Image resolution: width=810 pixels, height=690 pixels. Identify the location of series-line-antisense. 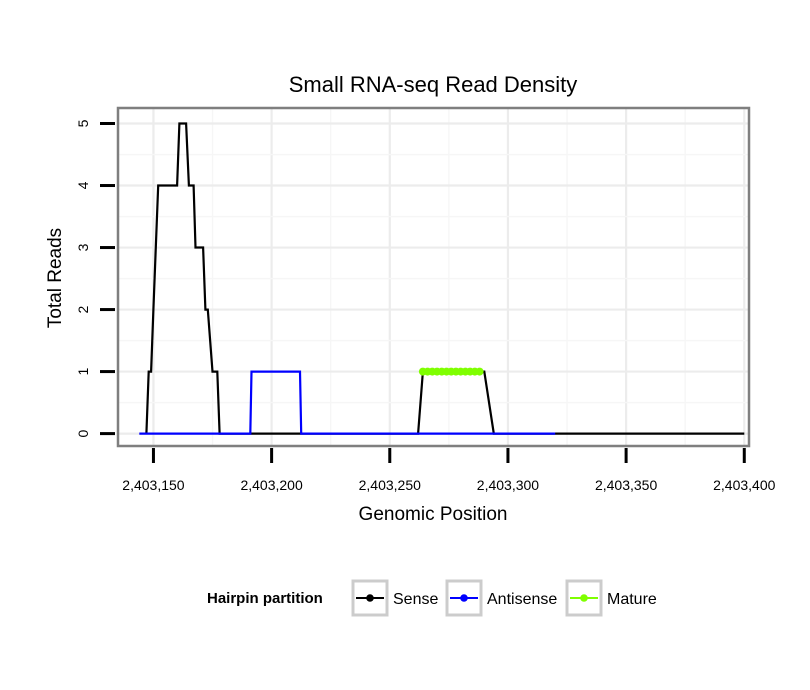
(347, 402).